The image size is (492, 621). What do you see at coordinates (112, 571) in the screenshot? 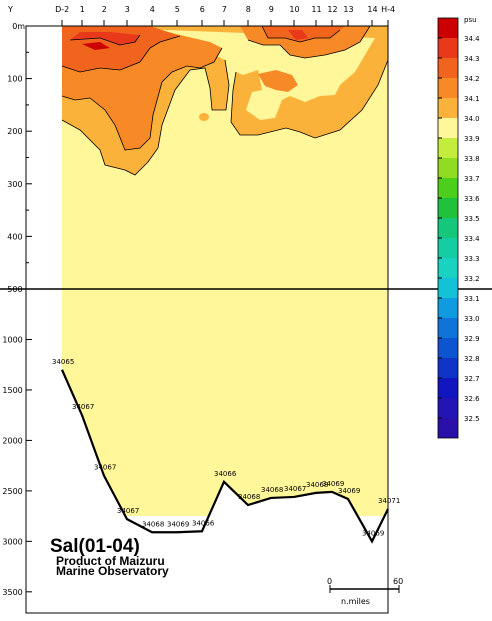
I see `subtitle-line-2: Marine Observatory` at bounding box center [112, 571].